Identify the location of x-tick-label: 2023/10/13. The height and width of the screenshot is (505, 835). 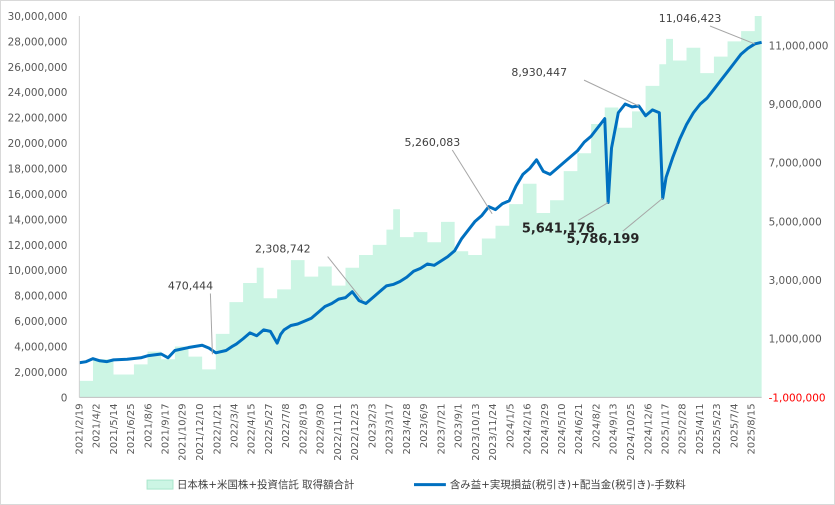
(476, 431).